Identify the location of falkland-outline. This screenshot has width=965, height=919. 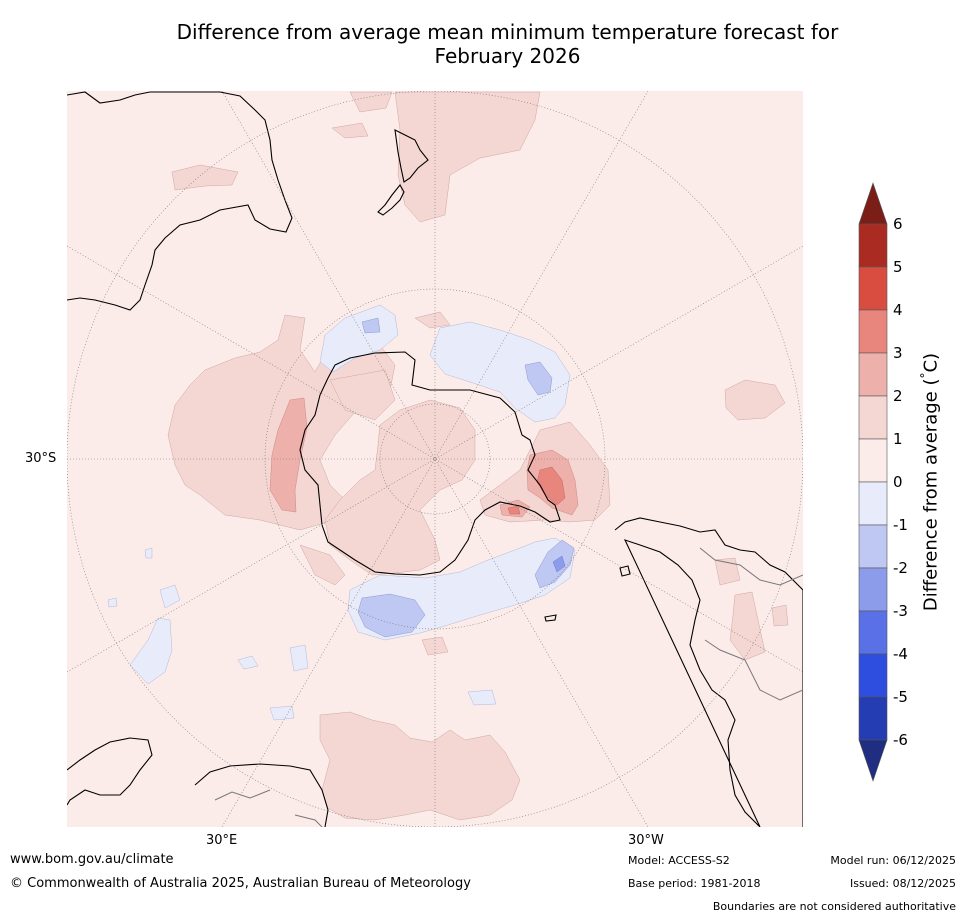
(625, 571).